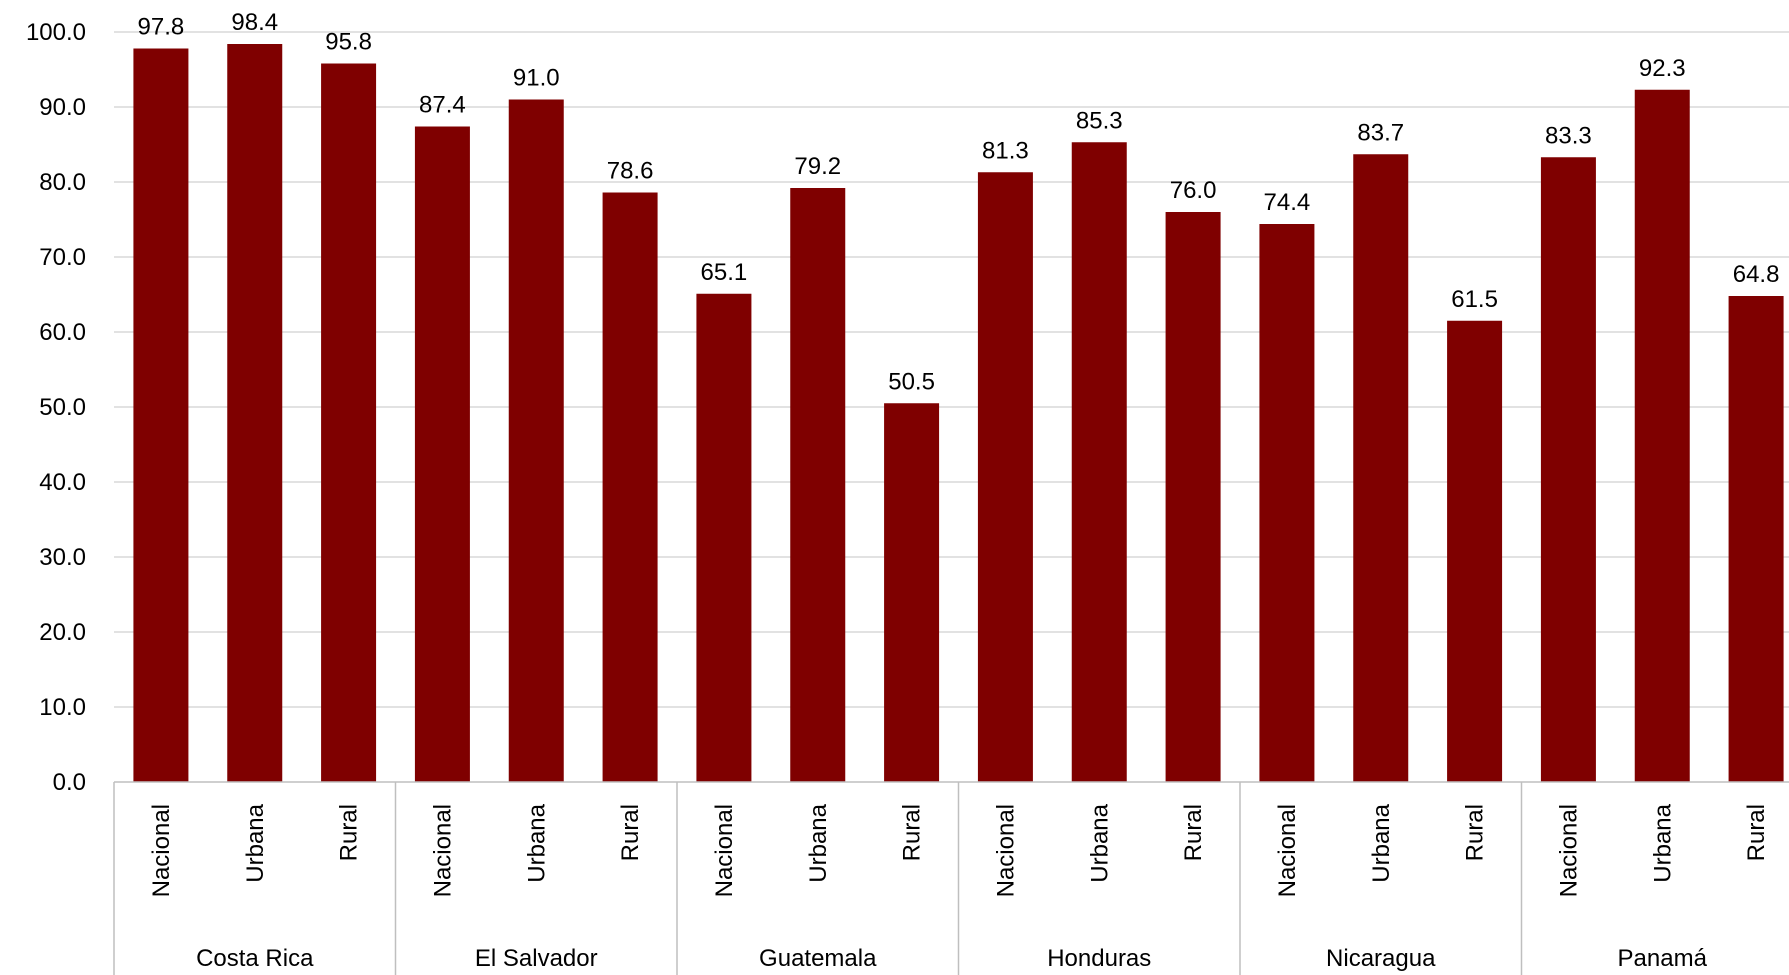  What do you see at coordinates (62, 257) in the screenshot?
I see `y-tick-label: 70.0` at bounding box center [62, 257].